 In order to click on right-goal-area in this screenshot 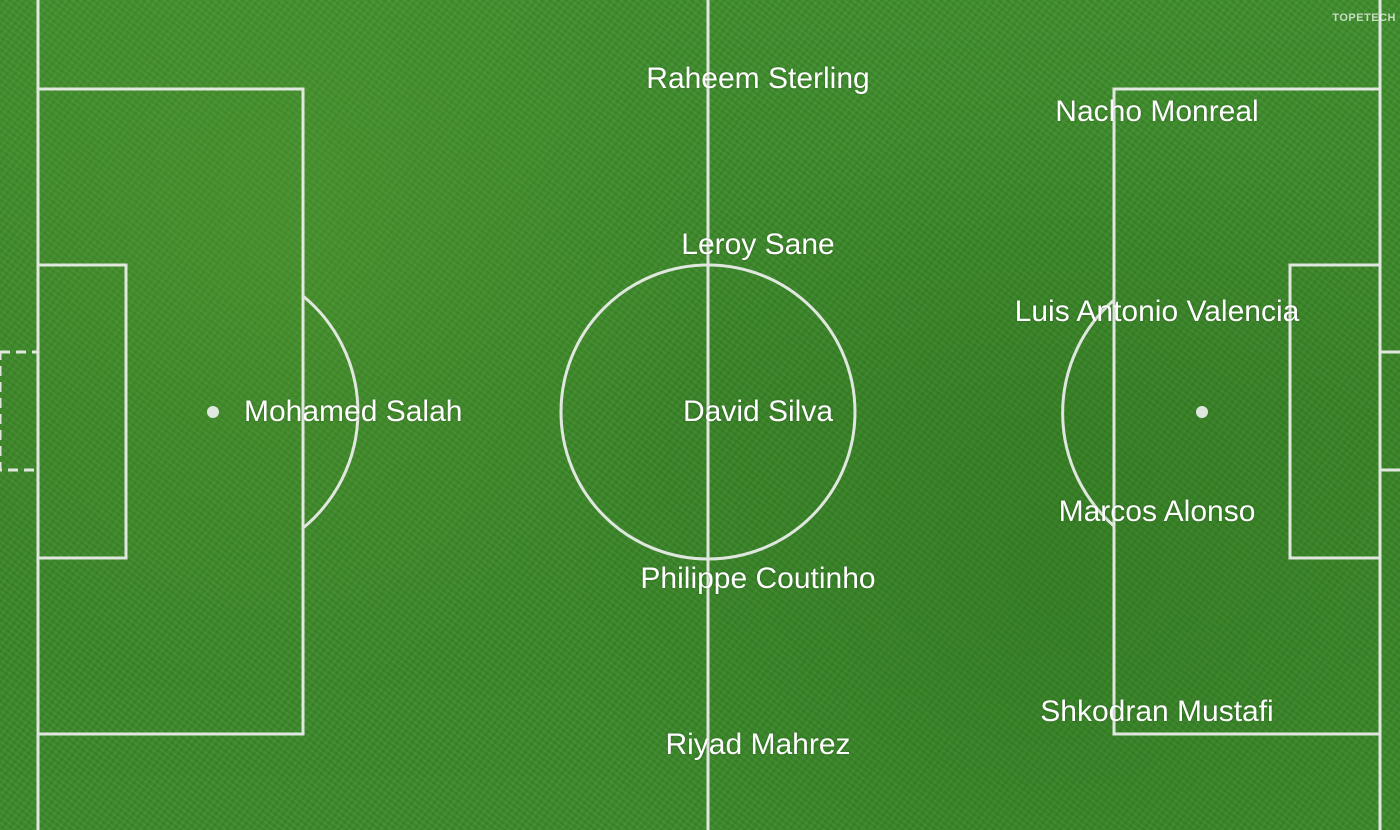, I will do `click(1335, 411)`.